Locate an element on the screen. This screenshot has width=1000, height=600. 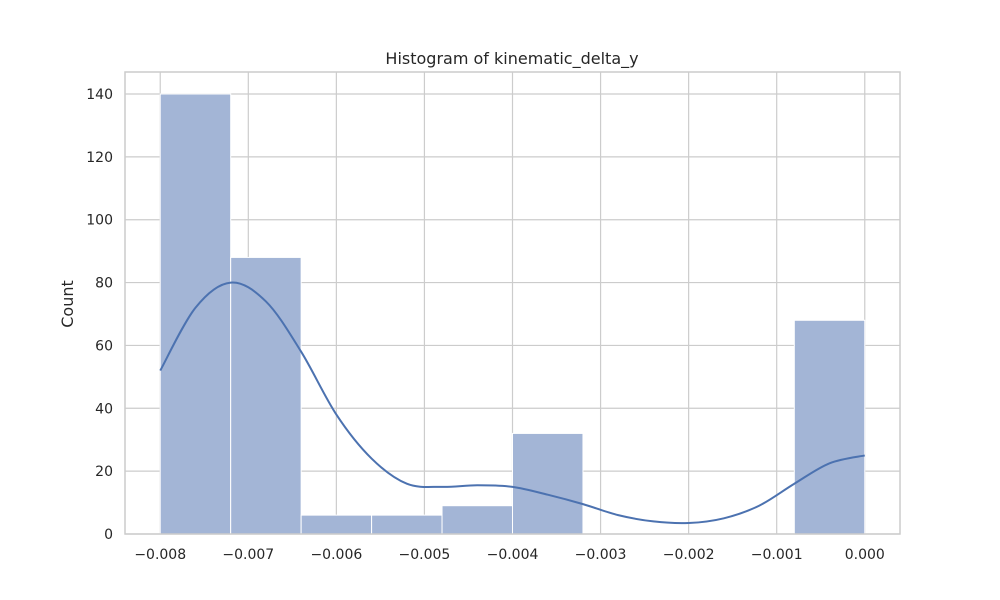
y-tick-label: 60 is located at coordinates (104, 346).